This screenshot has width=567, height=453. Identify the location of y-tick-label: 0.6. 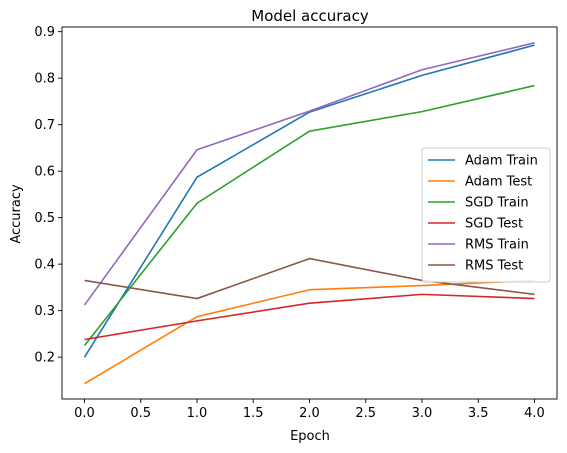
(44, 172).